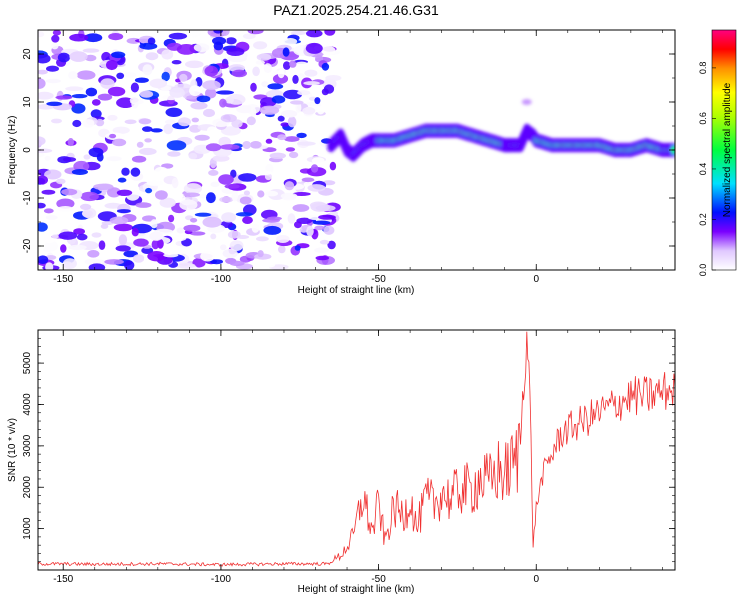 The height and width of the screenshot is (600, 750). I want to click on colorbar-tick-label: 0.2, so click(703, 219).